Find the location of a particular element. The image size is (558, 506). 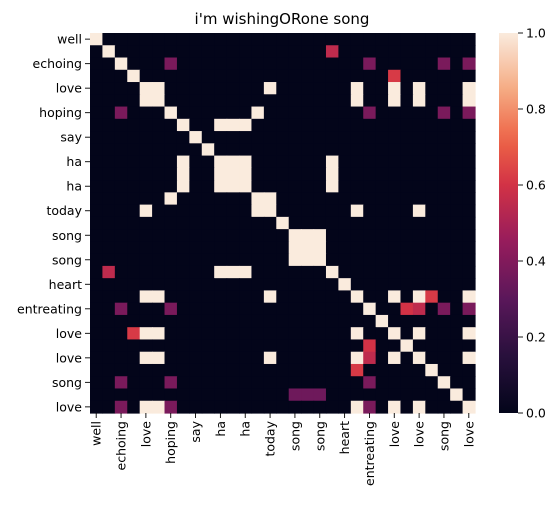

x-tick-label: hoping is located at coordinates (170, 442).